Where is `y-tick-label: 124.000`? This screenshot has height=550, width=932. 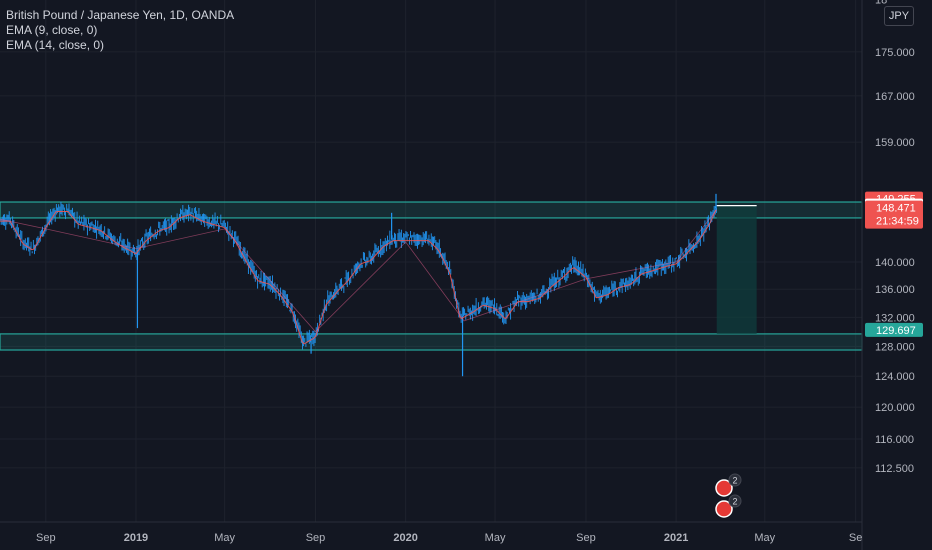
y-tick-label: 124.000 is located at coordinates (895, 377).